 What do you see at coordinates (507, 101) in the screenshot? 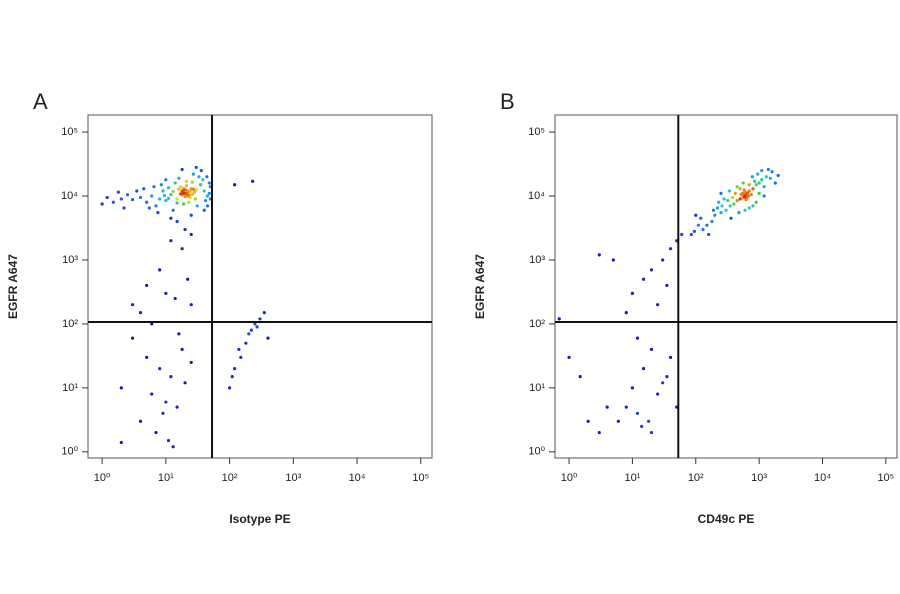
I see `panel-label: B` at bounding box center [507, 101].